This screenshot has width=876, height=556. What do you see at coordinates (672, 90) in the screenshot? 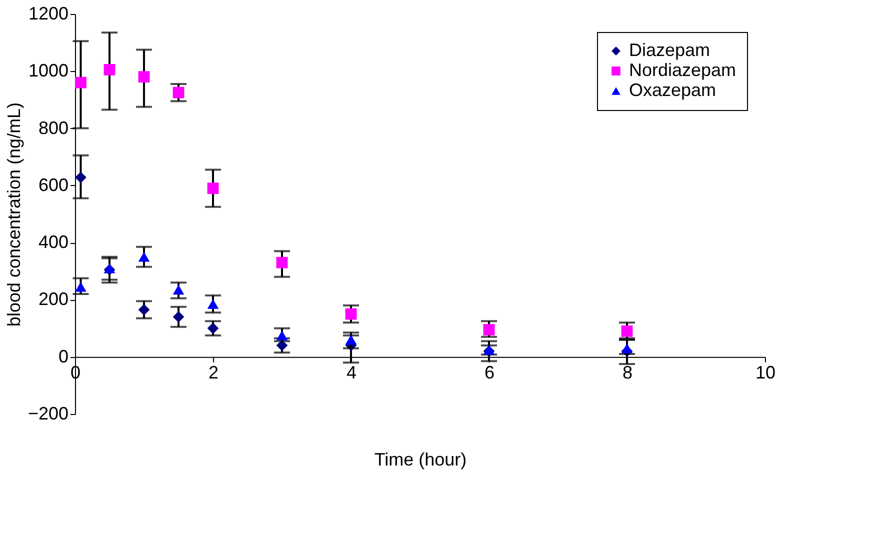
I see `legend-label: Oxazepam` at bounding box center [672, 90].